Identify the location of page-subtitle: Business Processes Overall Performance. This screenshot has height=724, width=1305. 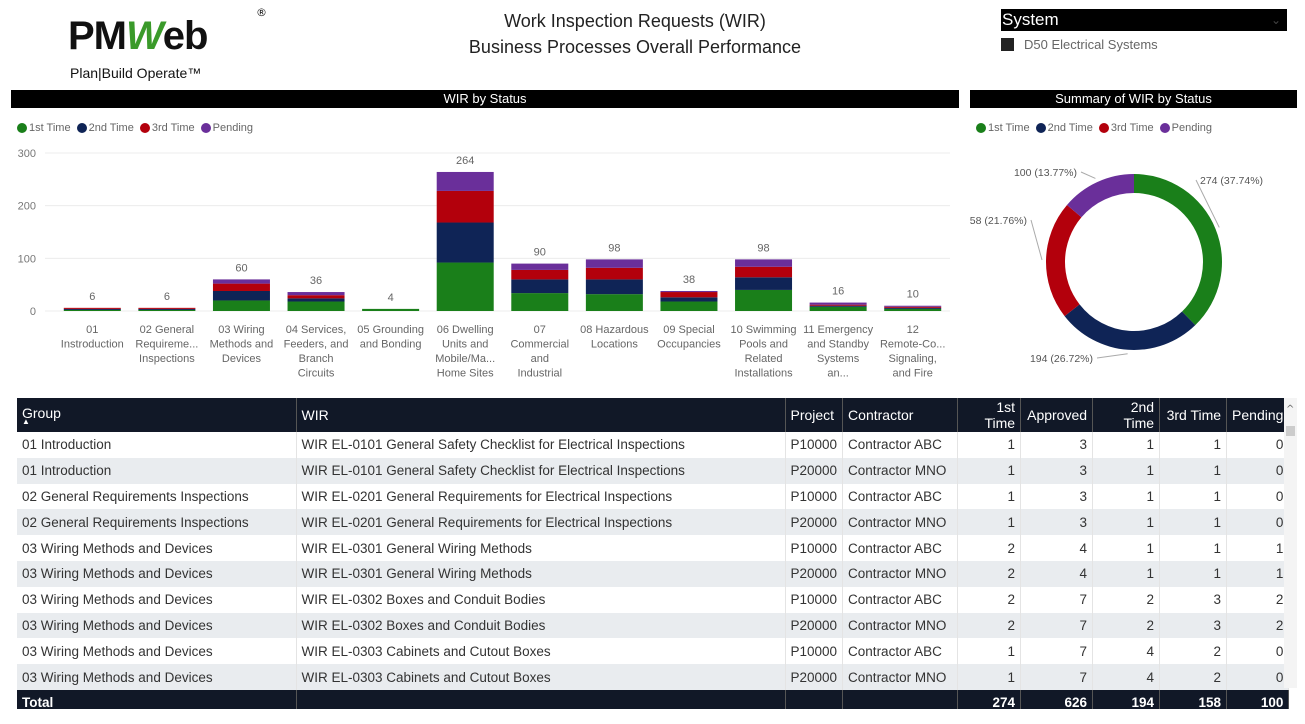
(635, 47).